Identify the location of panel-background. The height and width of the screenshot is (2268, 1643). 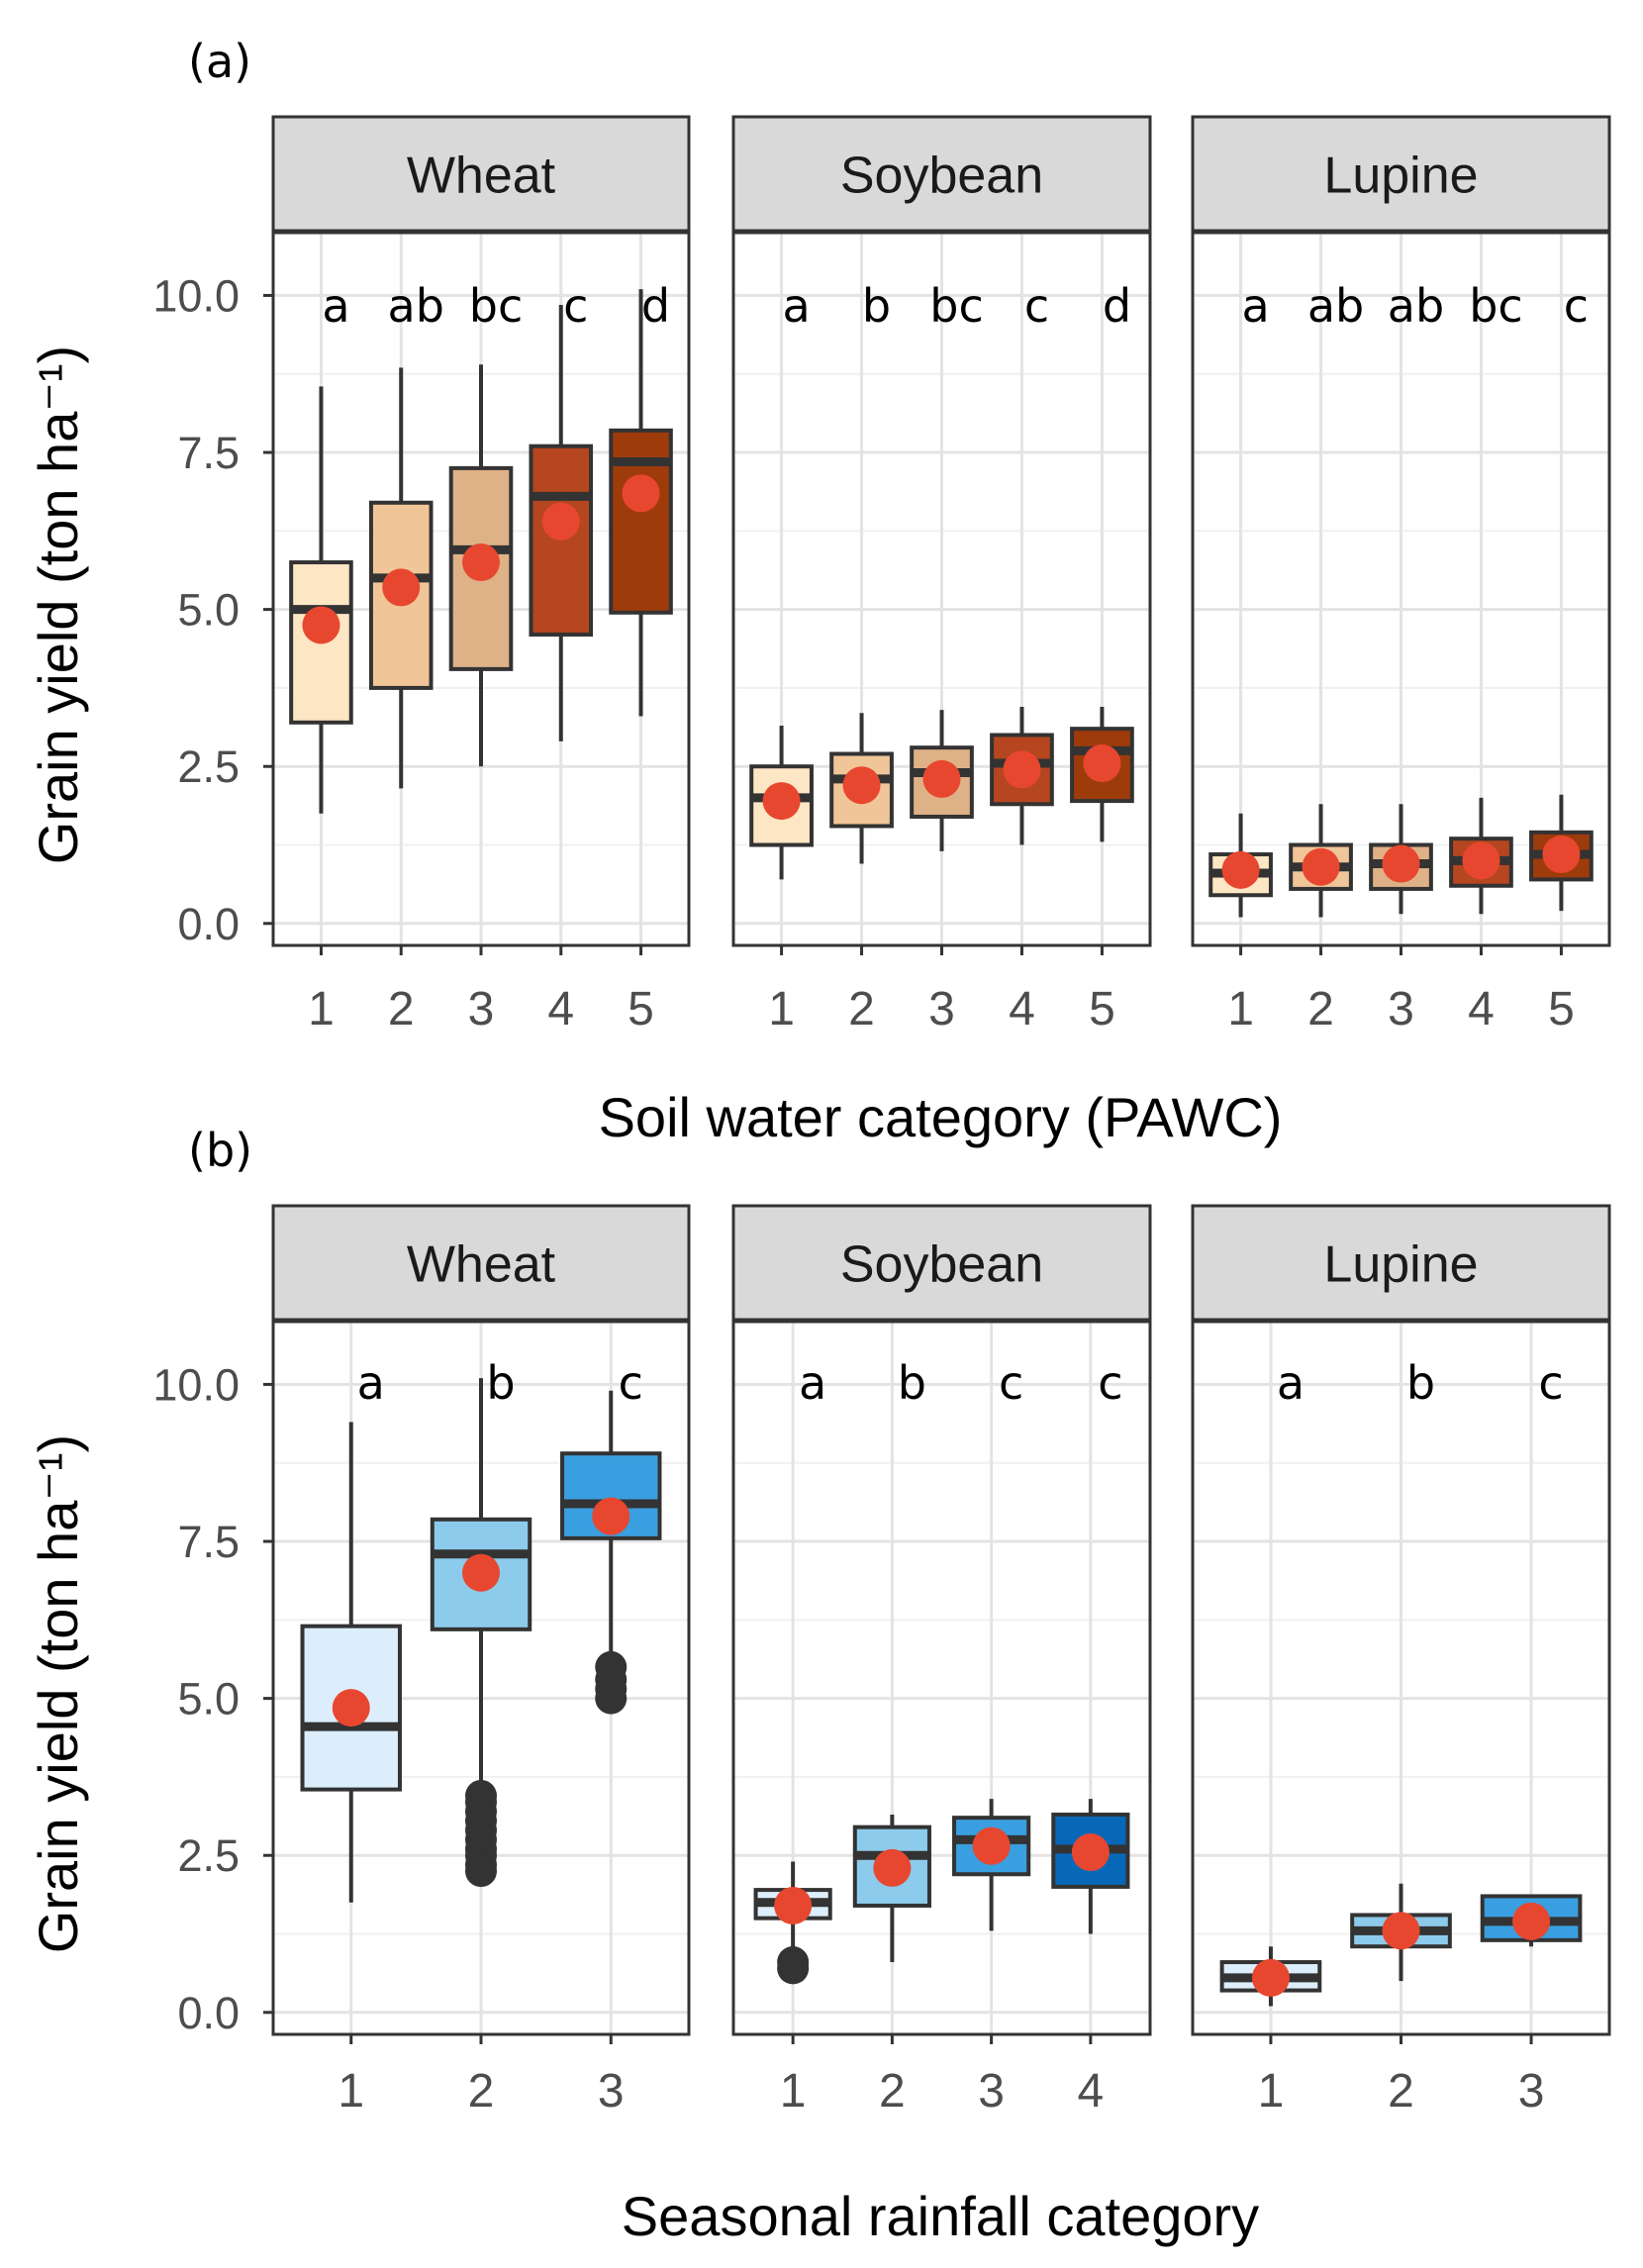
(941, 1678).